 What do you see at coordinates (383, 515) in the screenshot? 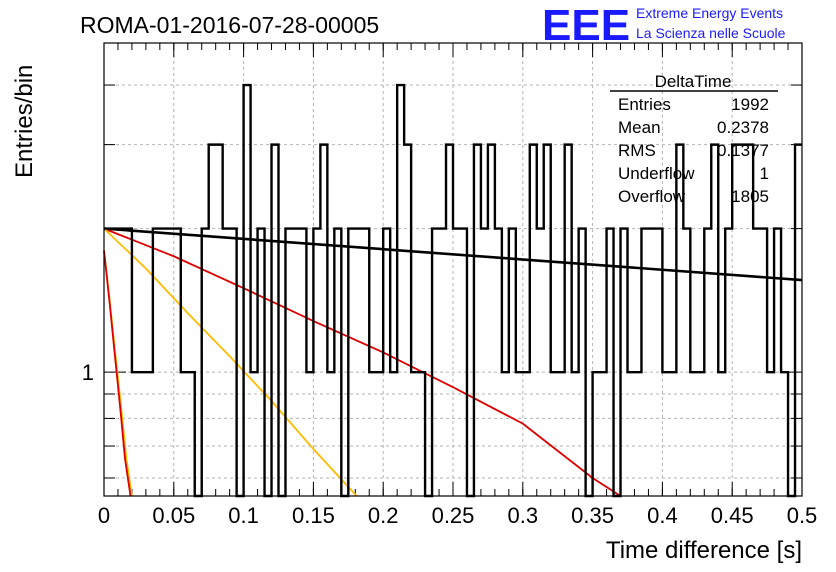
I see `x-tick-label: 0.2` at bounding box center [383, 515].